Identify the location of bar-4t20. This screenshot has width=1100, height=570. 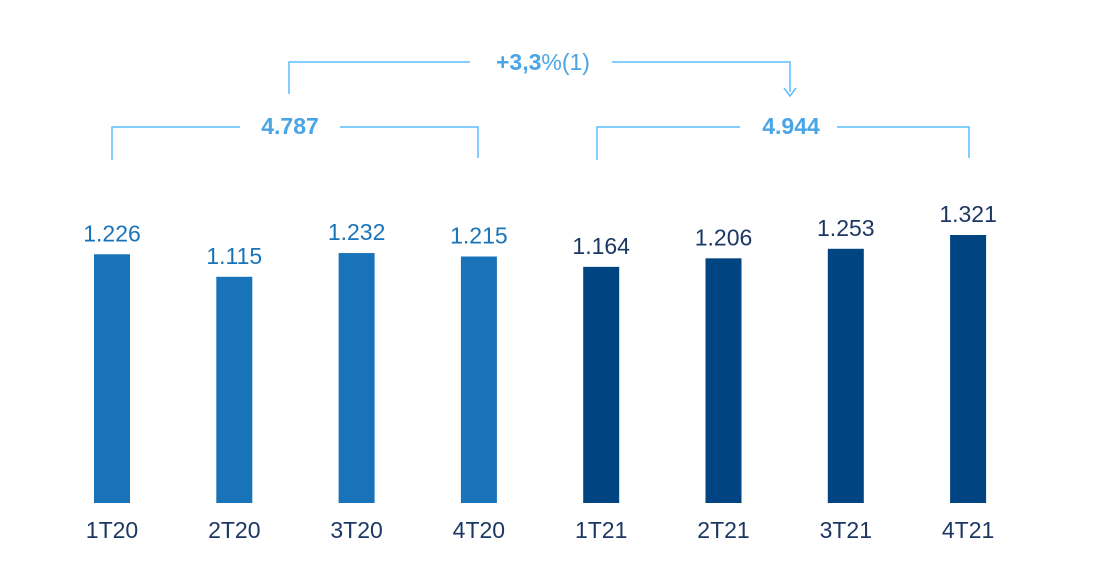
(478, 379).